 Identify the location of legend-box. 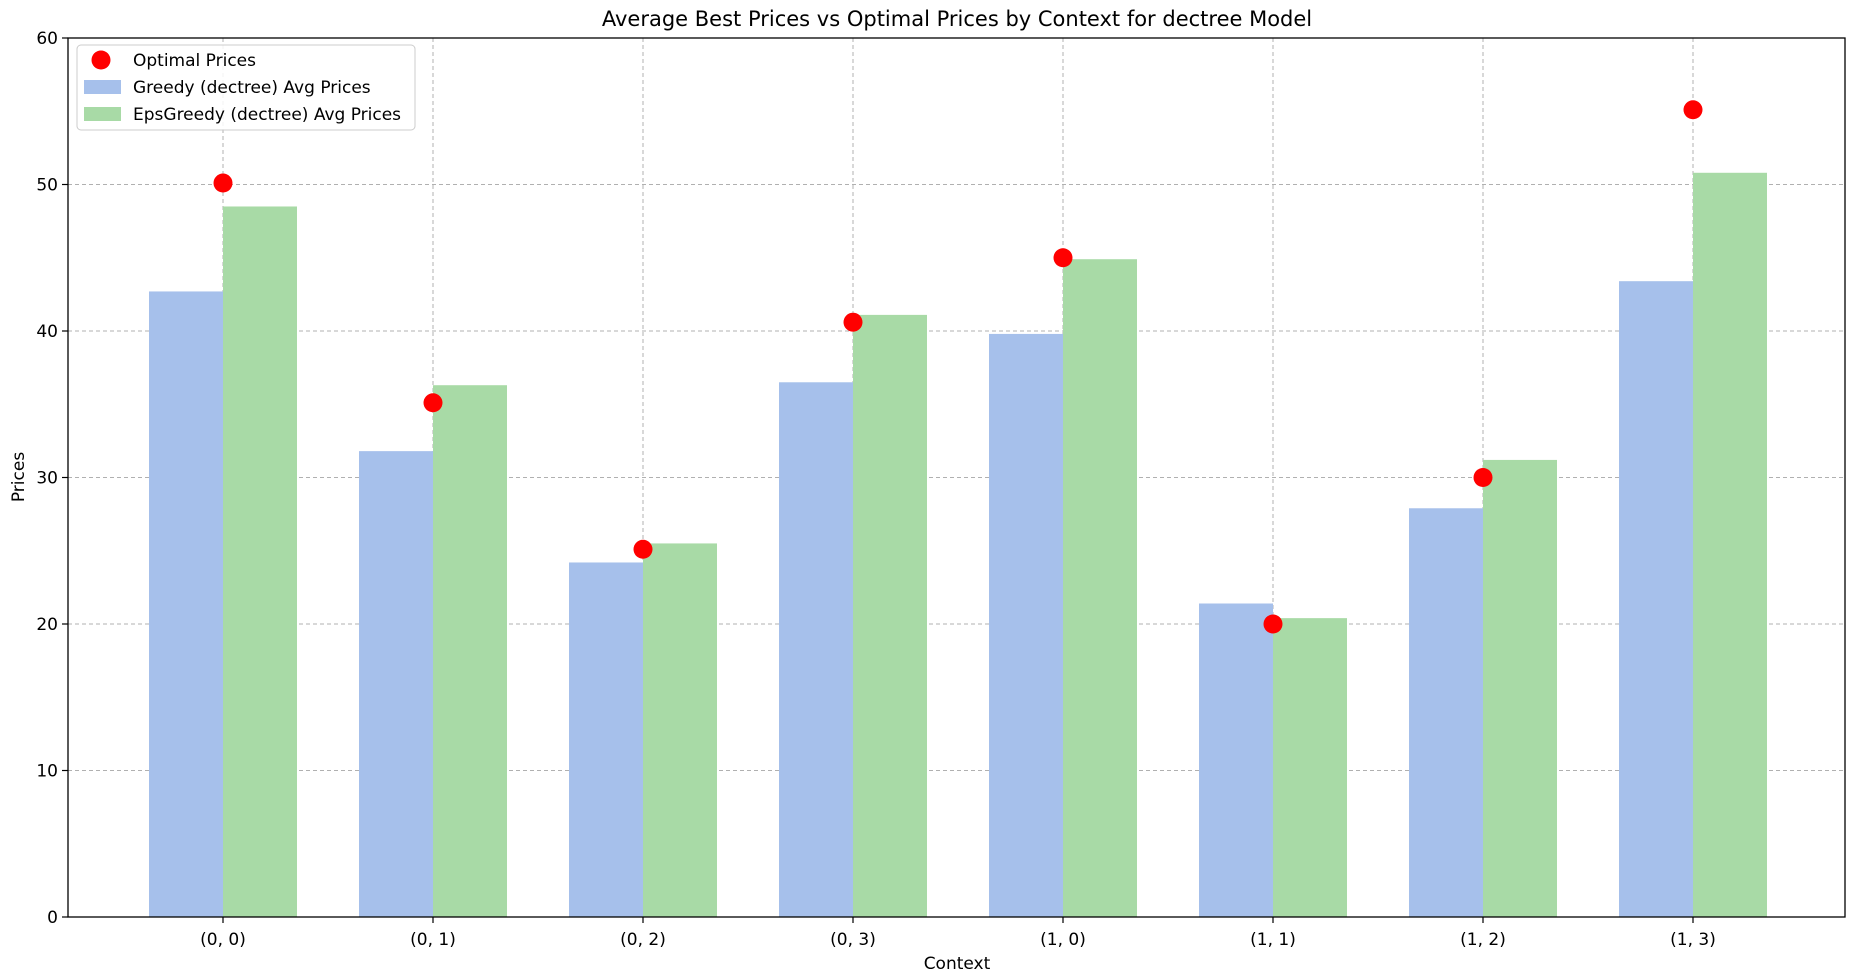
(246, 87).